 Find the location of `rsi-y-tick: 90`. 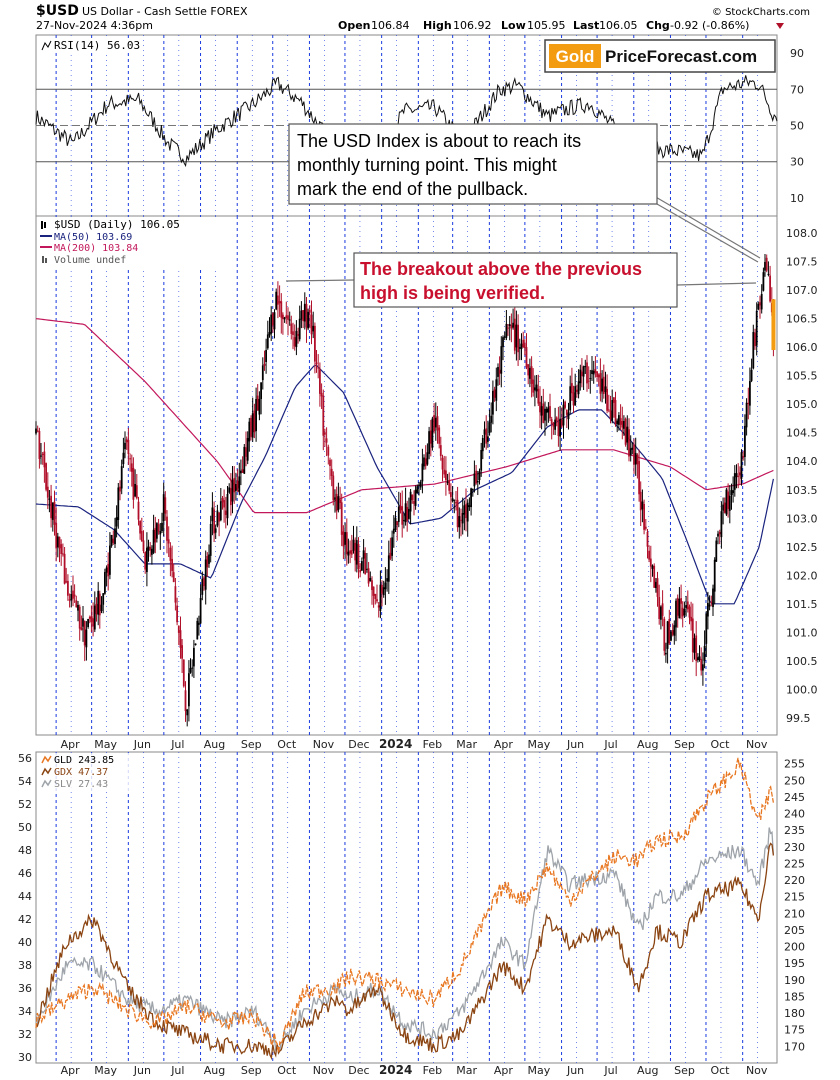

rsi-y-tick: 90 is located at coordinates (797, 53).